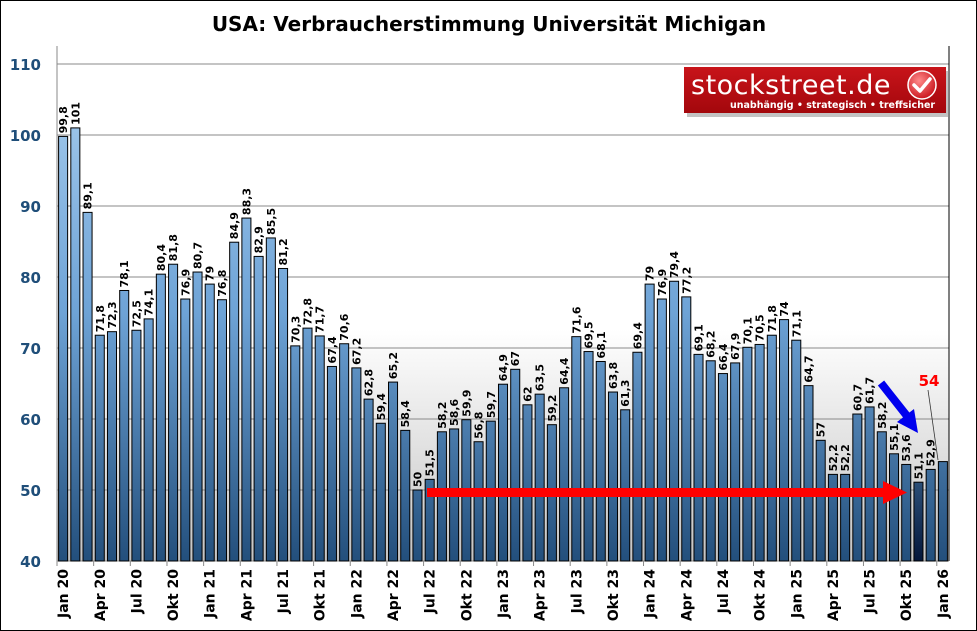 This screenshot has height=631, width=977. I want to click on data-label: 88,3, so click(246, 201).